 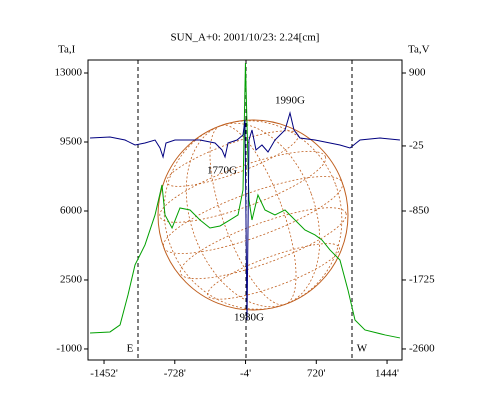 What do you see at coordinates (362, 349) in the screenshot?
I see `annotation: W` at bounding box center [362, 349].